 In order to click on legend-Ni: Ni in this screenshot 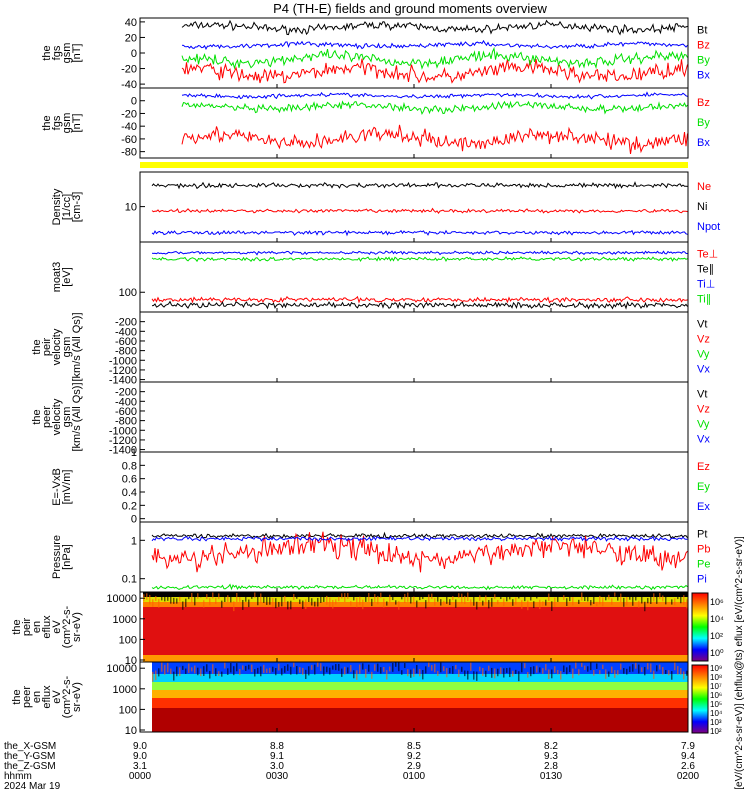, I will do `click(702, 207)`.